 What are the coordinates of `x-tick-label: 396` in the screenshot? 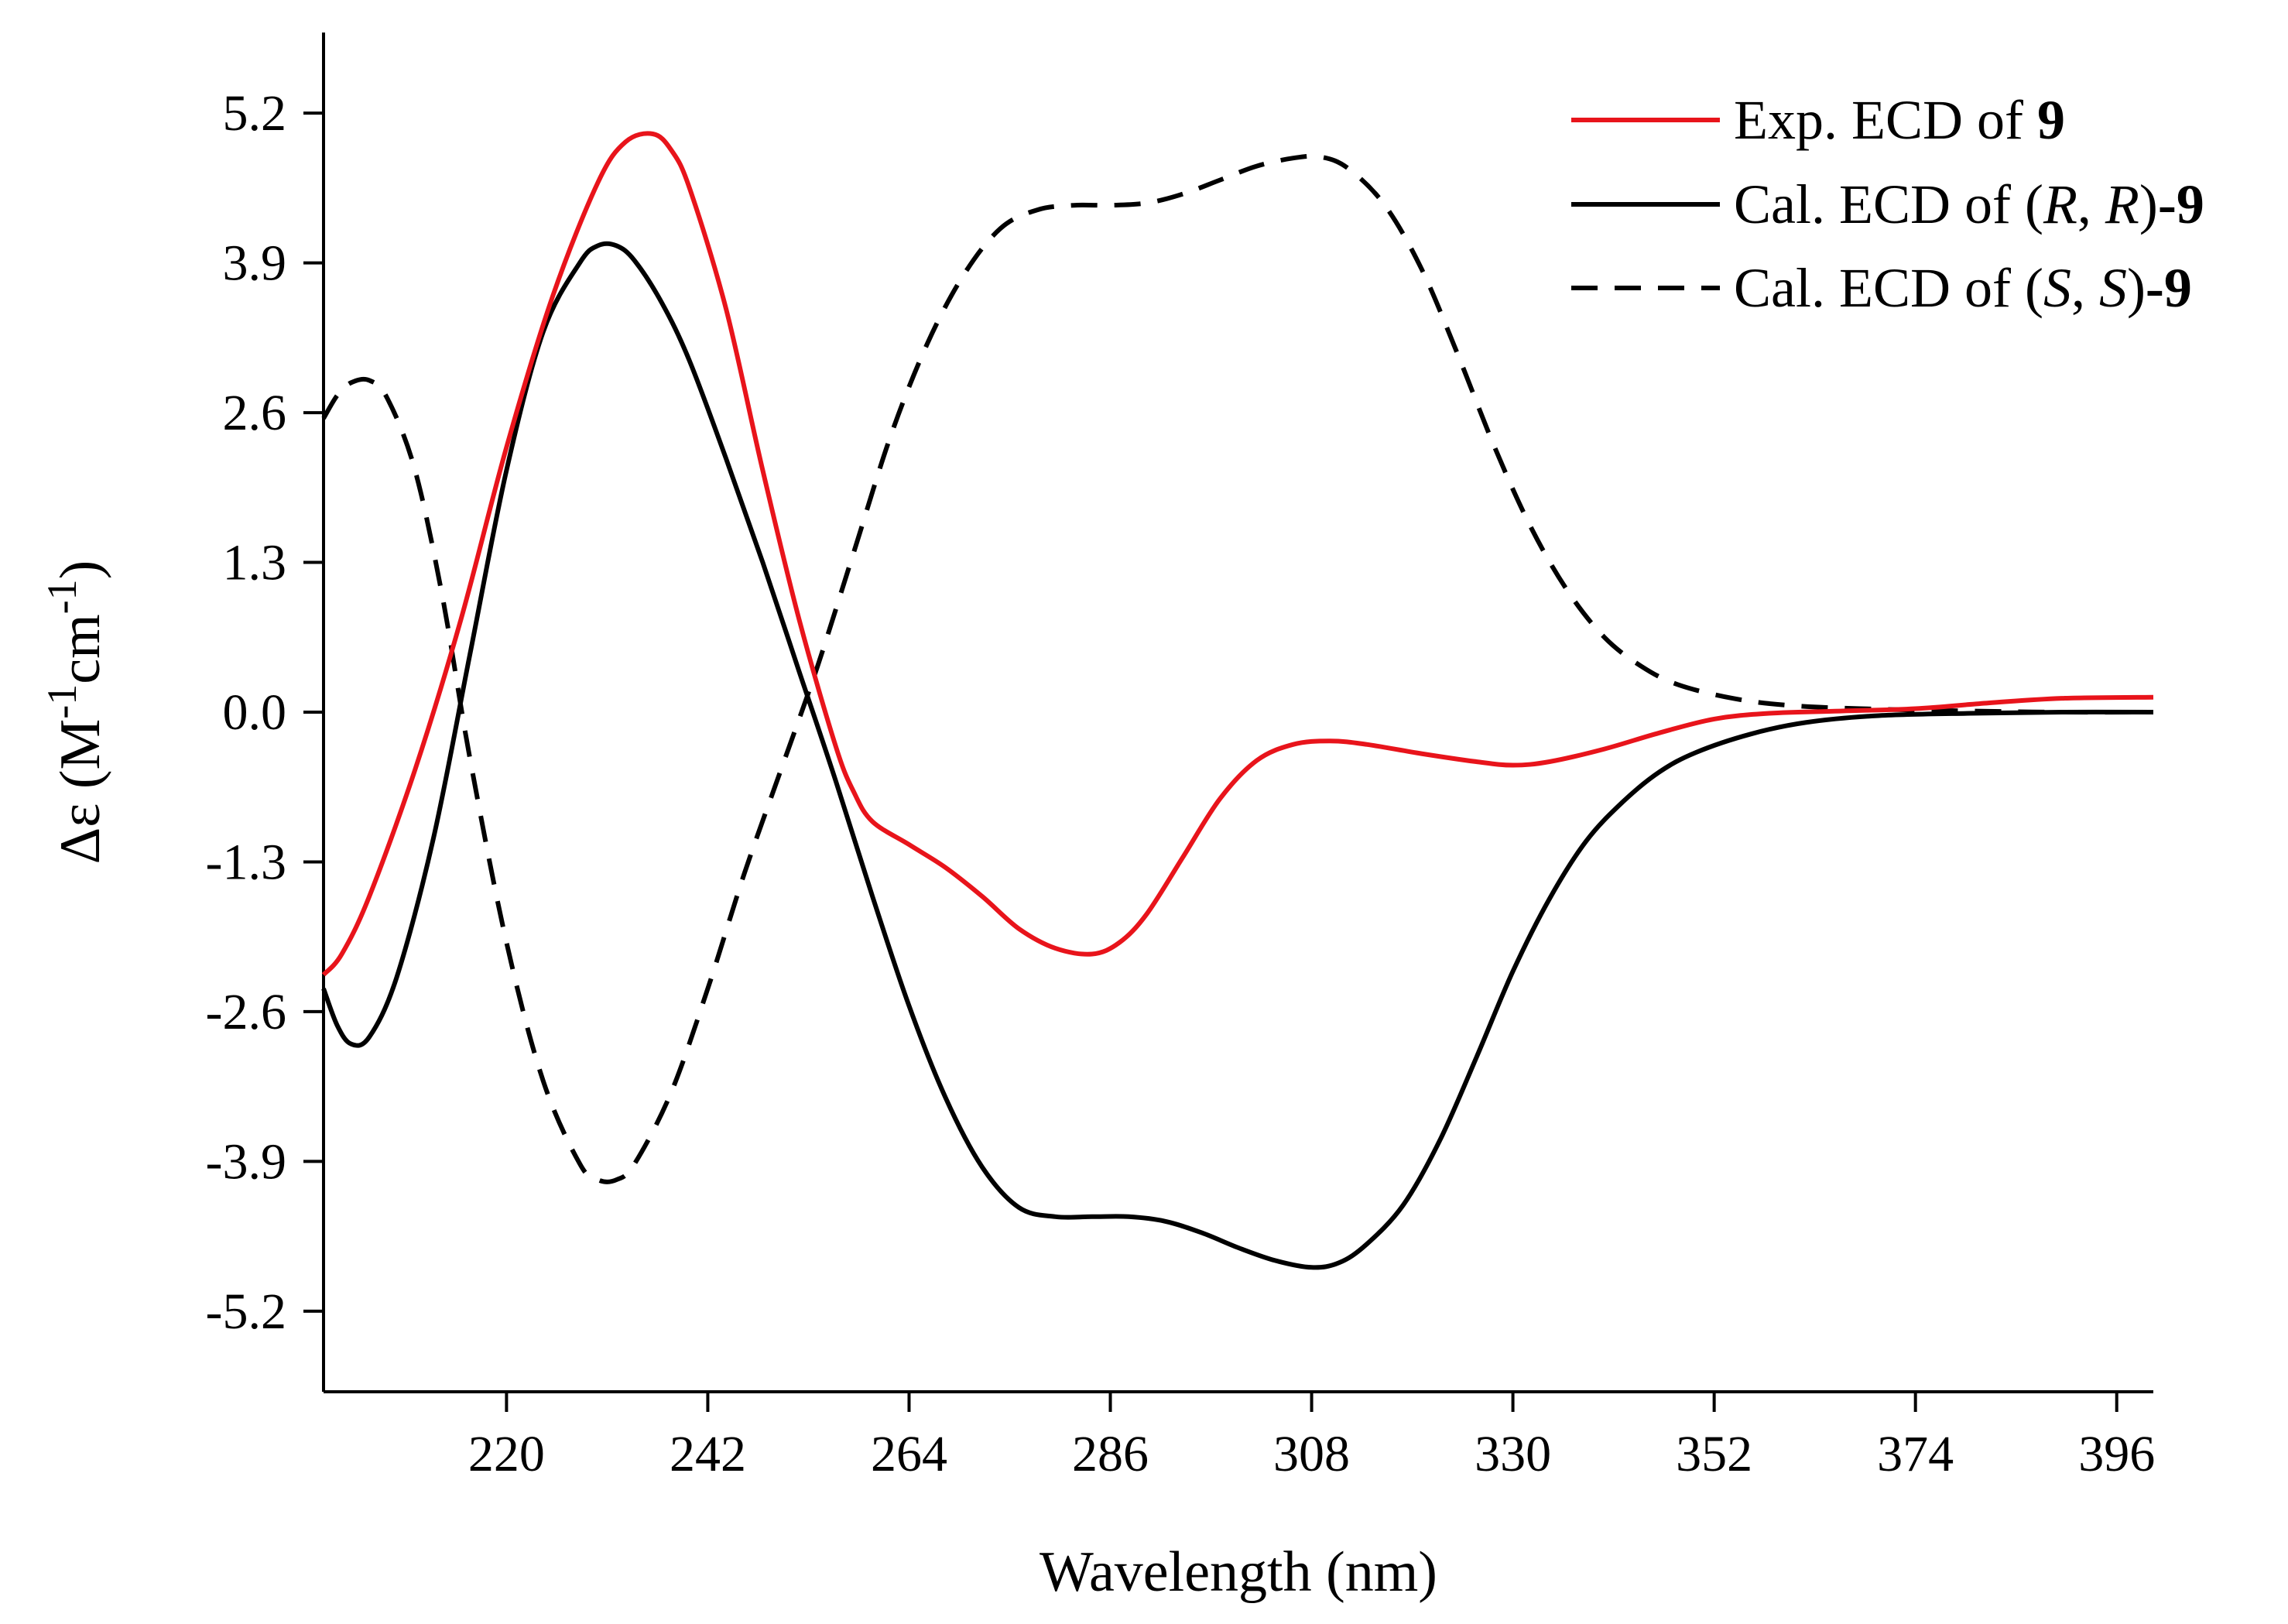 It's located at (2116, 1454).